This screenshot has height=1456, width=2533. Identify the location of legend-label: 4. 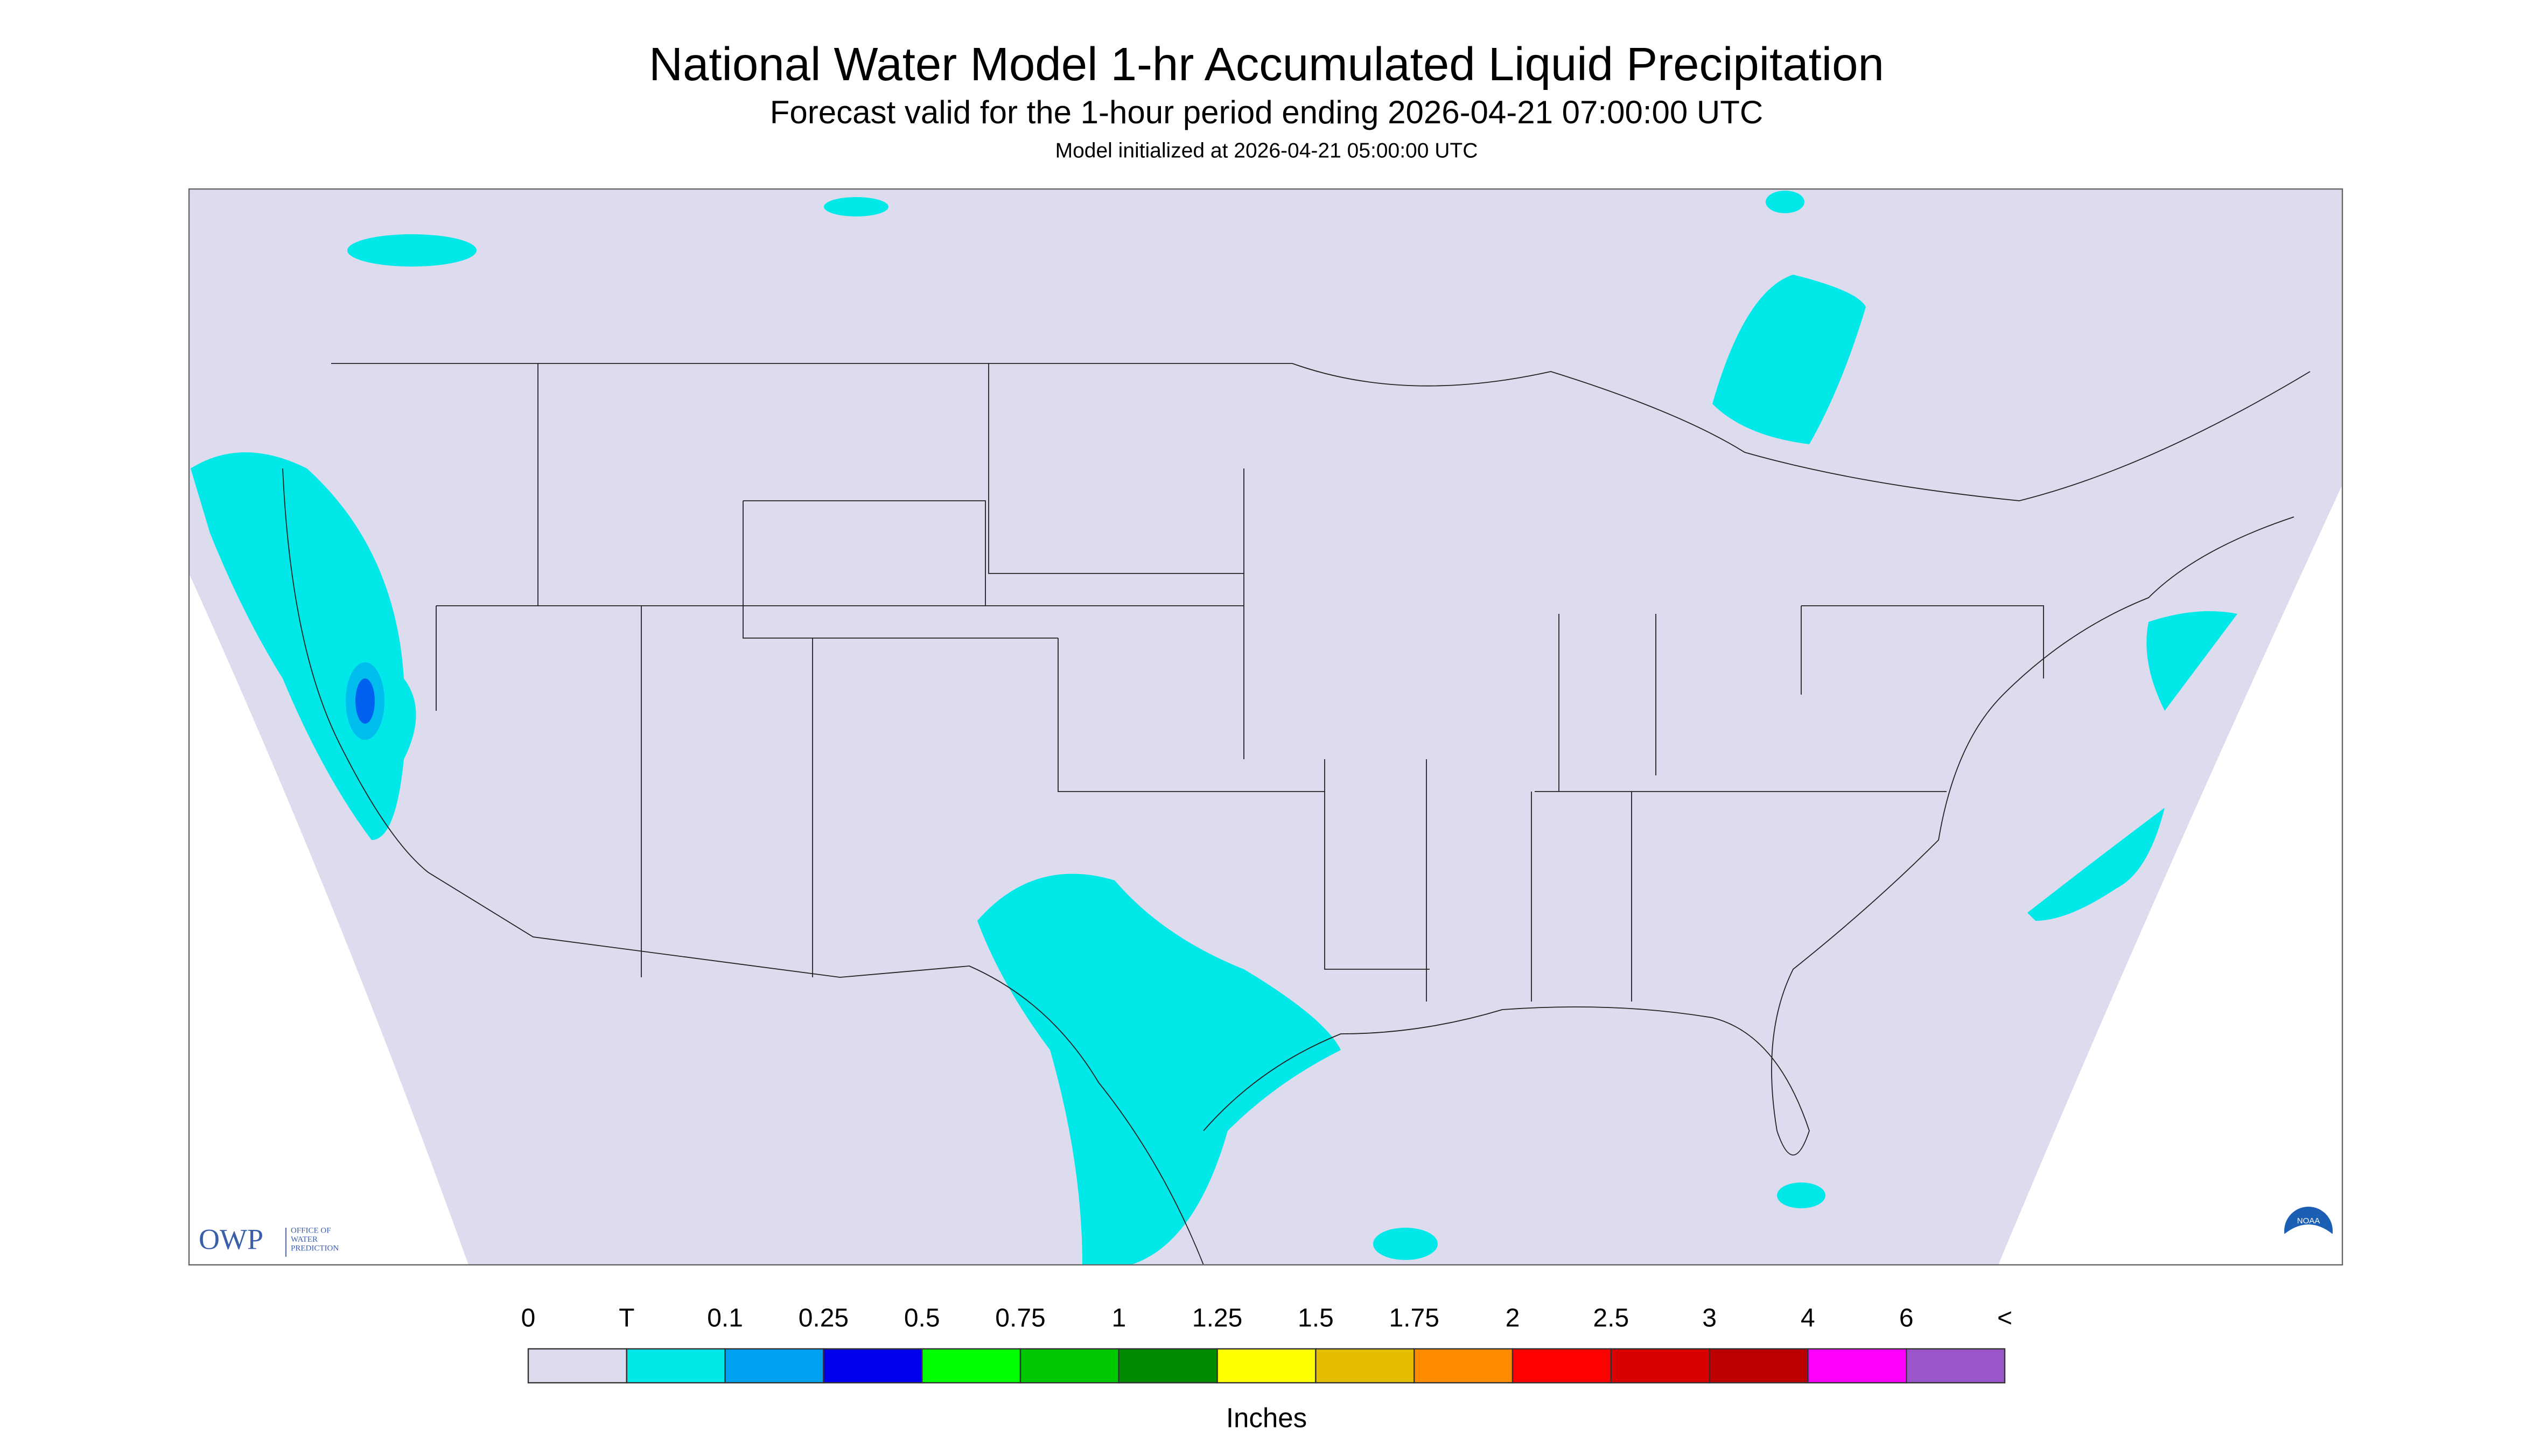
(1808, 1318).